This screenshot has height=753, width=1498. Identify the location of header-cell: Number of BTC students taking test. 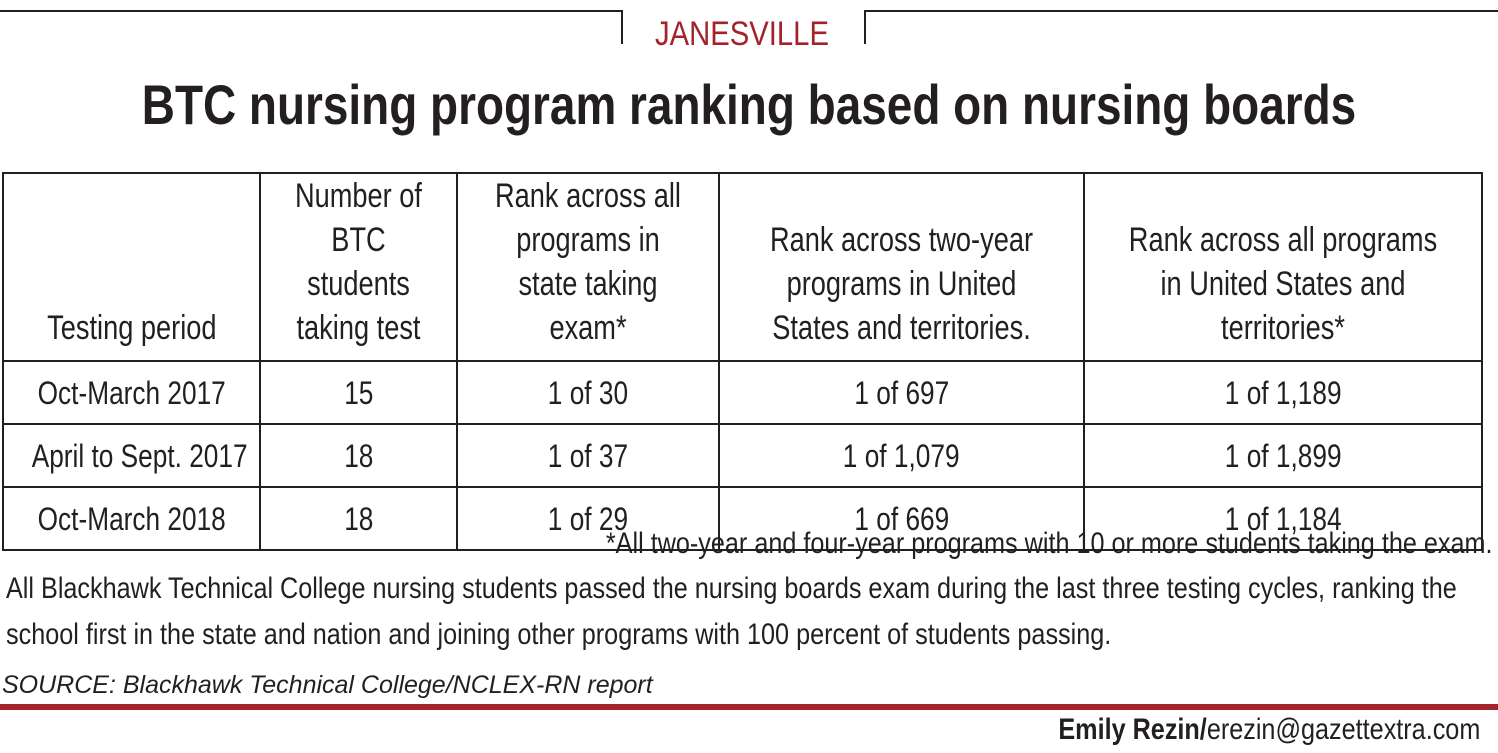
(358, 267).